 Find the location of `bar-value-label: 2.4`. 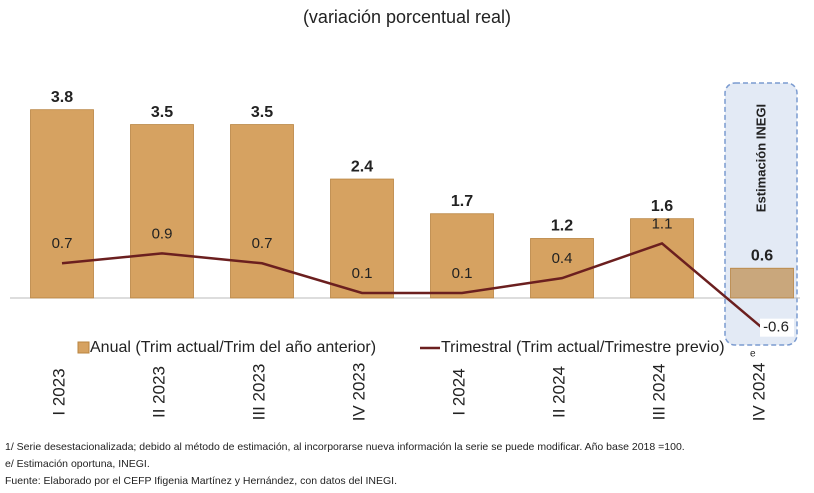

bar-value-label: 2.4 is located at coordinates (362, 166).